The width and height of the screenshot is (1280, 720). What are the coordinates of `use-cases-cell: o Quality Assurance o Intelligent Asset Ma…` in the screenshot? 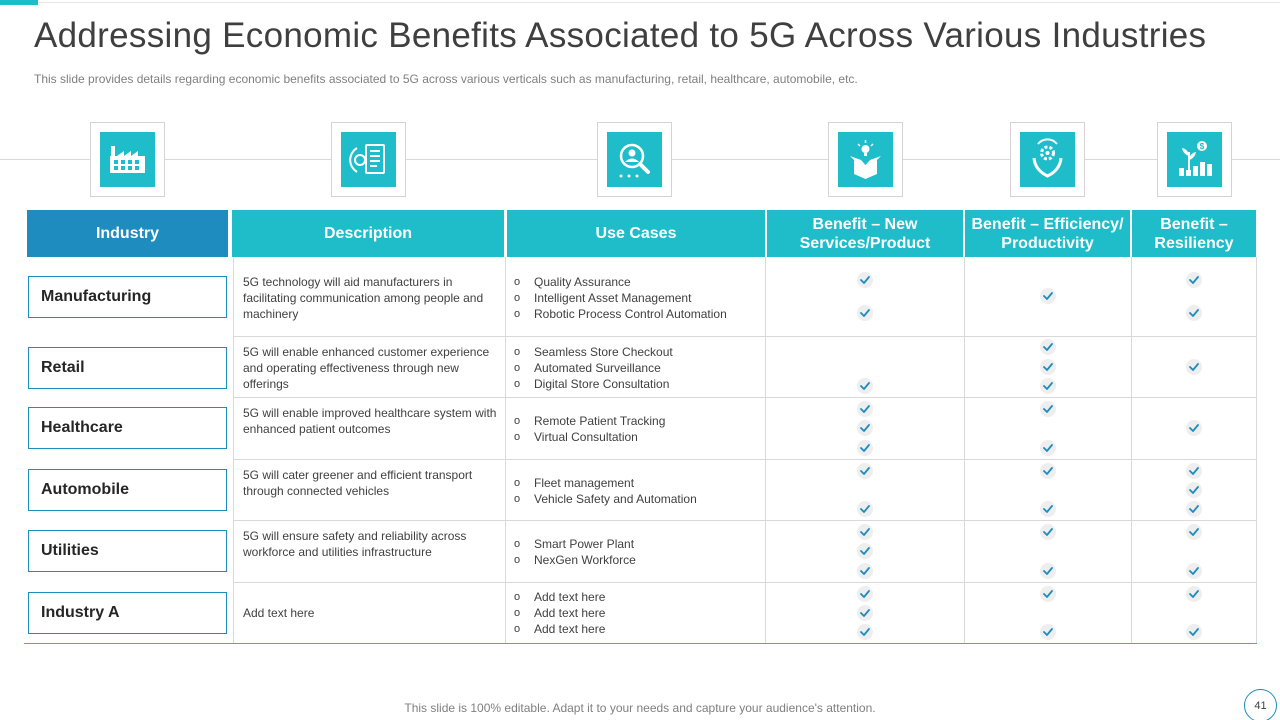 It's located at (638, 298).